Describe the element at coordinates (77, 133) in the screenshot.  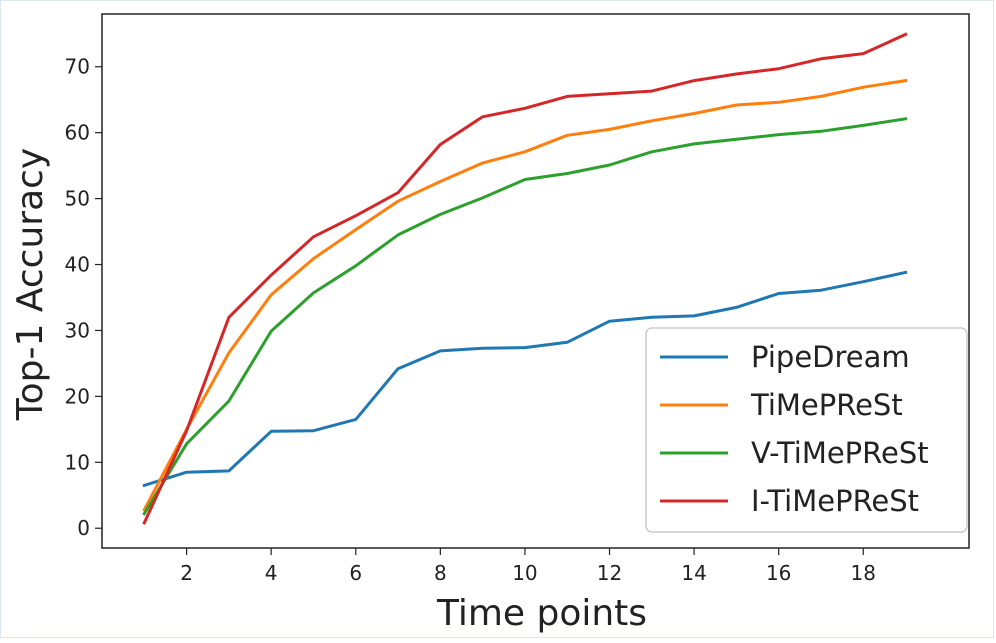
I see `y-tick-label: 60` at that location.